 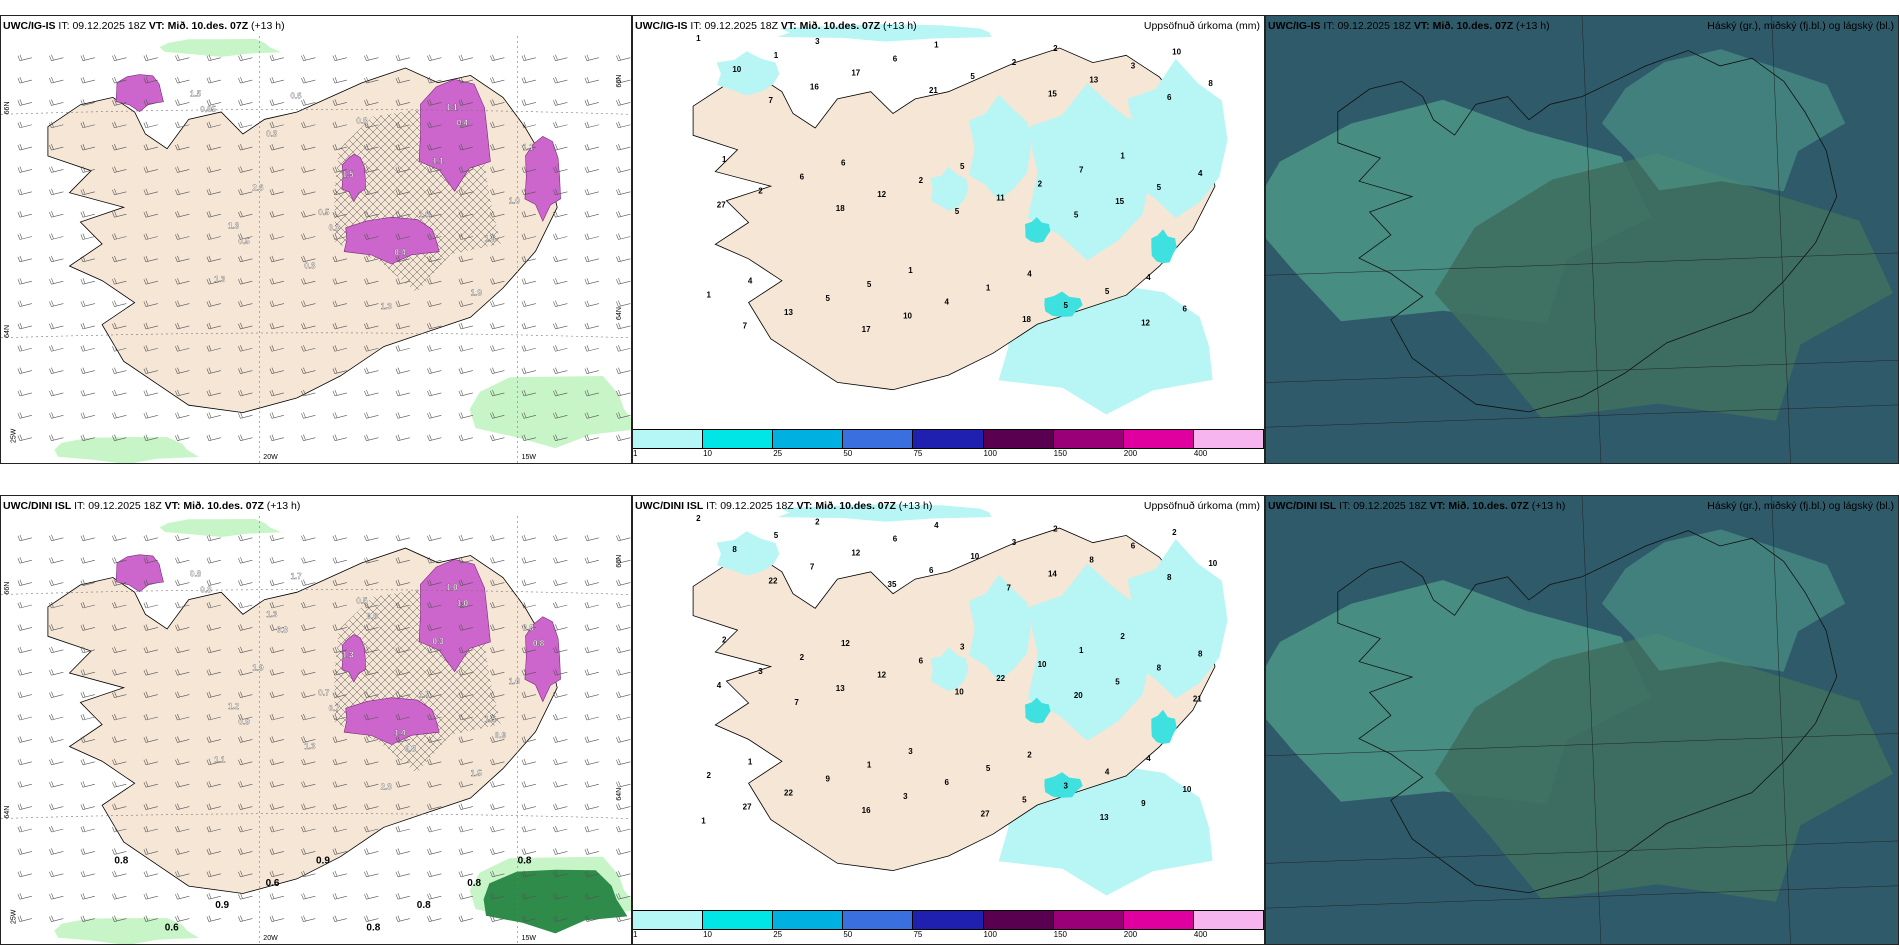 I want to click on colorbar-tick-label: 100, so click(x=990, y=934).